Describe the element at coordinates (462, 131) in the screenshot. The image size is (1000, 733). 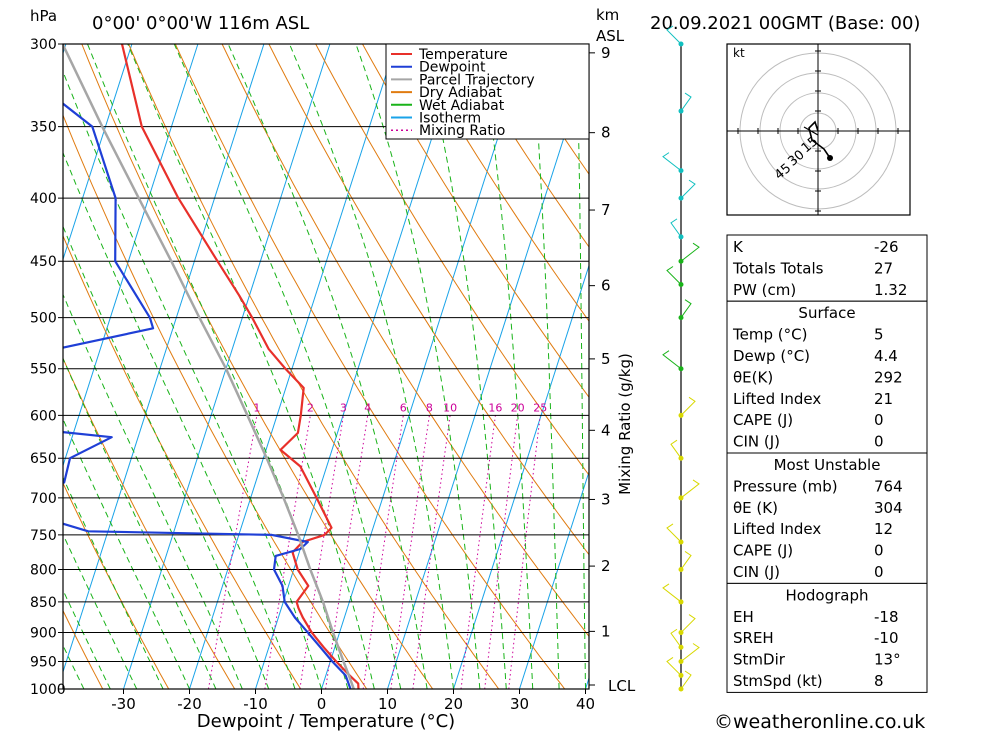
I see `legend-label: Mixing Ratio` at that location.